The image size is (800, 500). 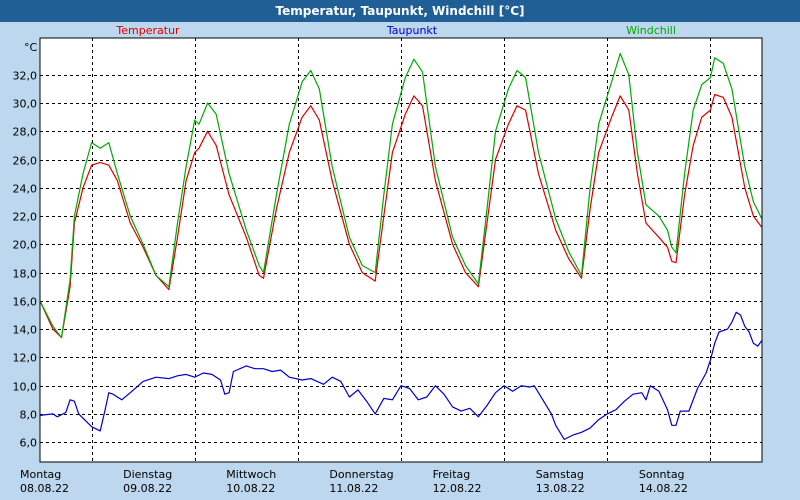 I want to click on x-tick-day: Mittwoch, so click(x=251, y=474).